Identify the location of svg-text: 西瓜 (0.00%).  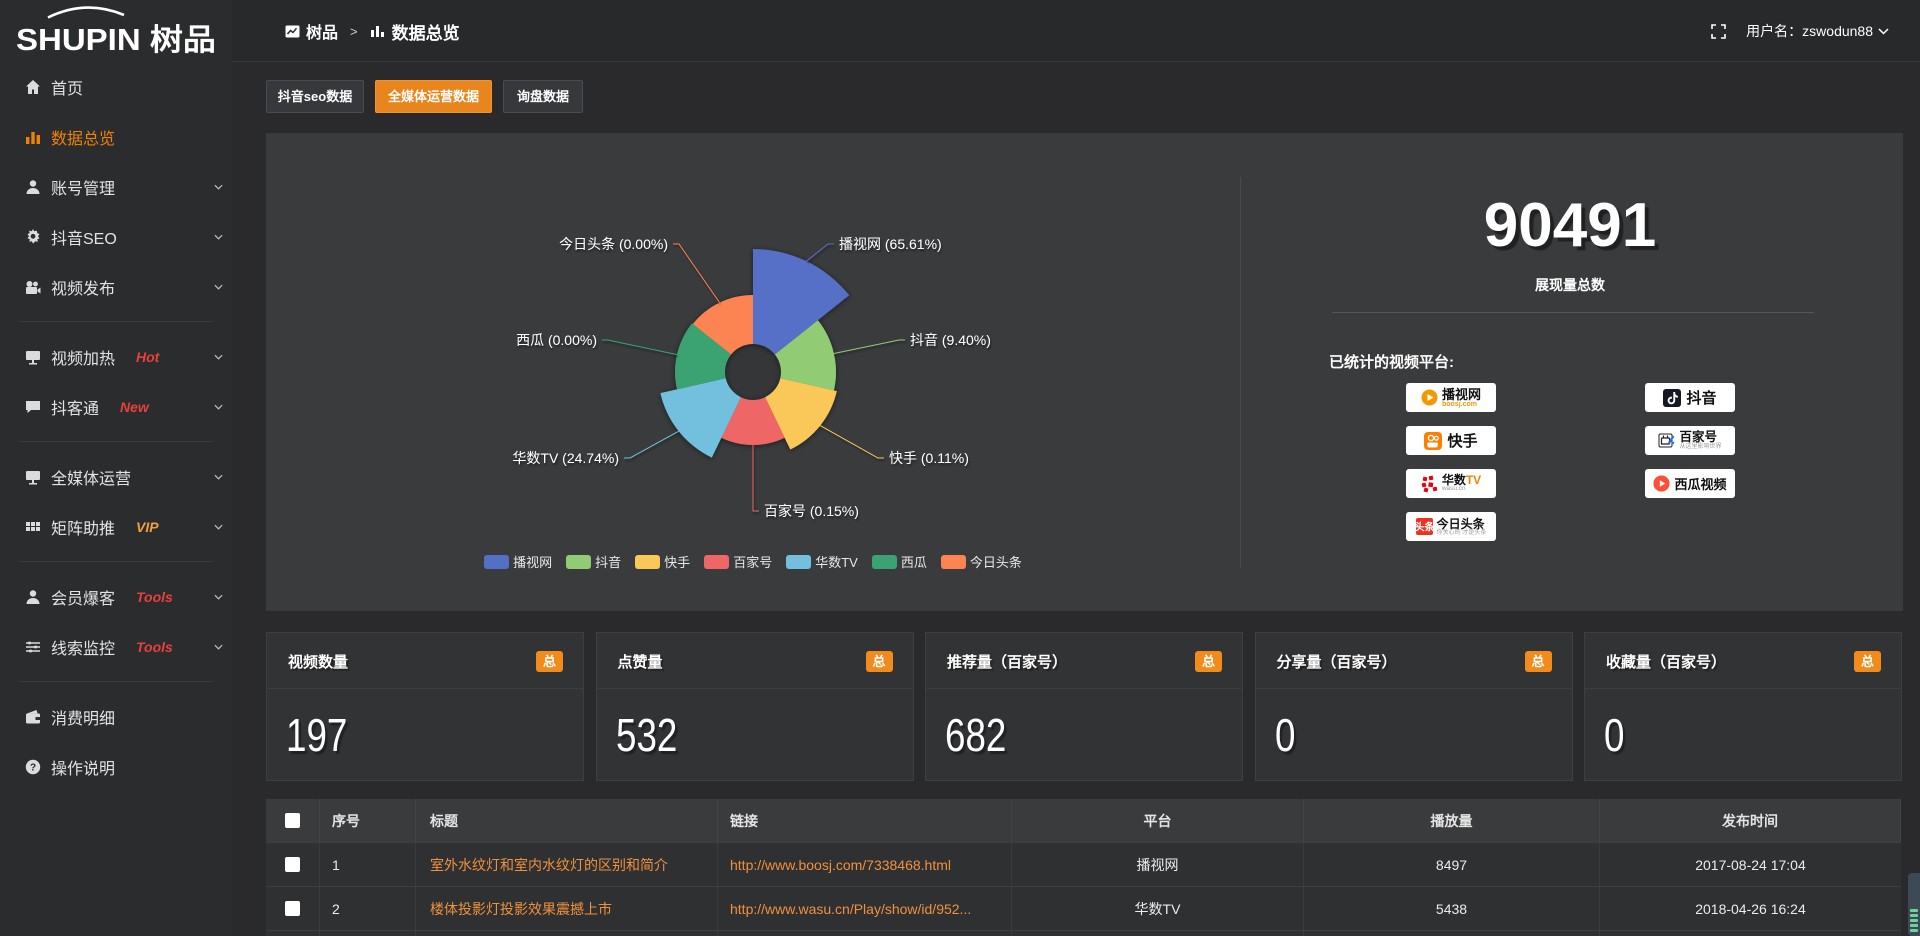
(556, 340).